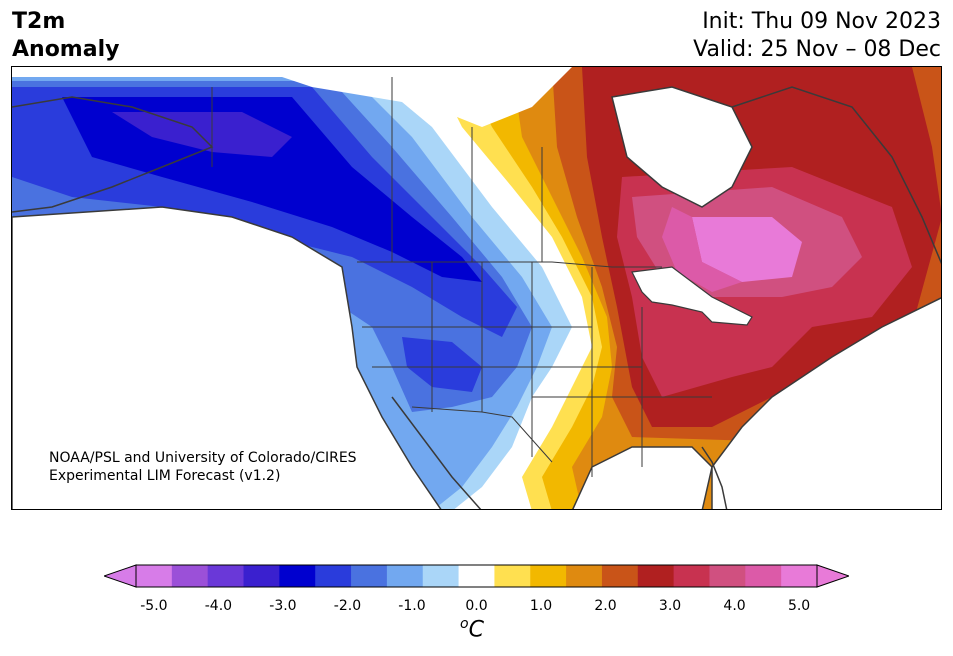  I want to click on colorbar-outline, so click(476, 576).